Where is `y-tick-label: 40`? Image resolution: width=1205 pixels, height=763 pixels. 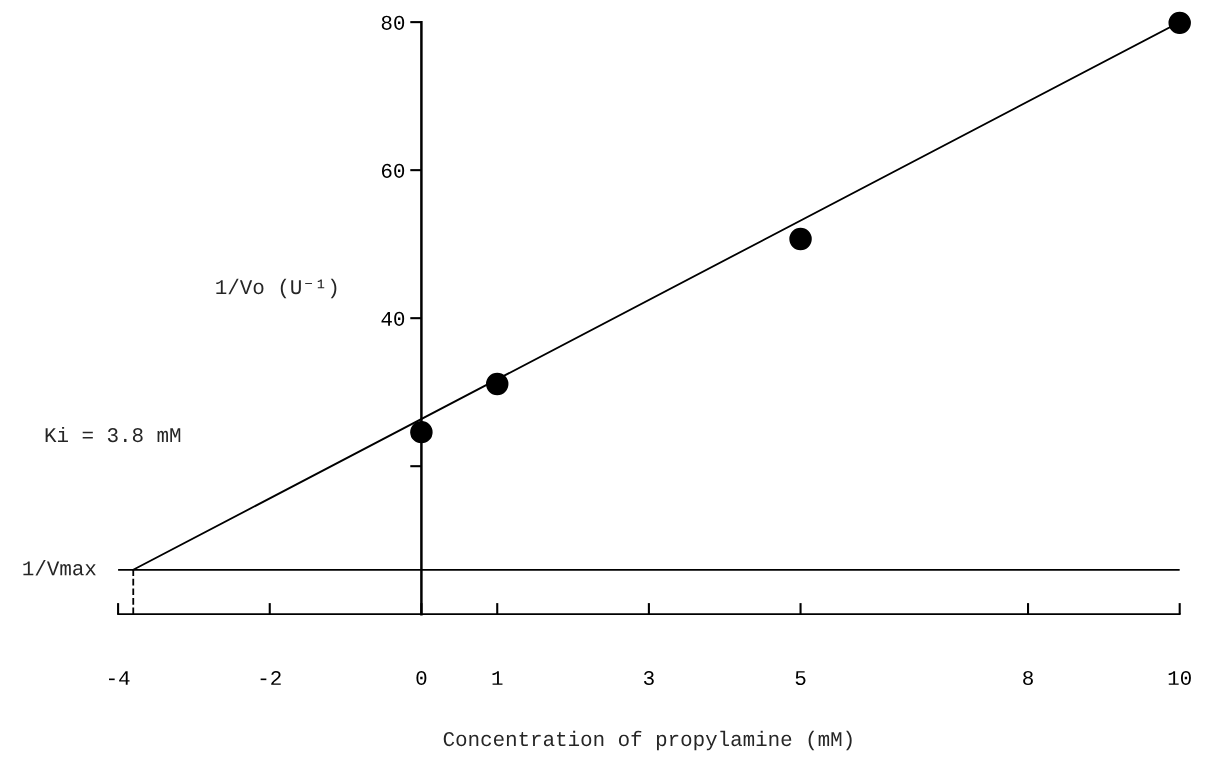 y-tick-label: 40 is located at coordinates (393, 318).